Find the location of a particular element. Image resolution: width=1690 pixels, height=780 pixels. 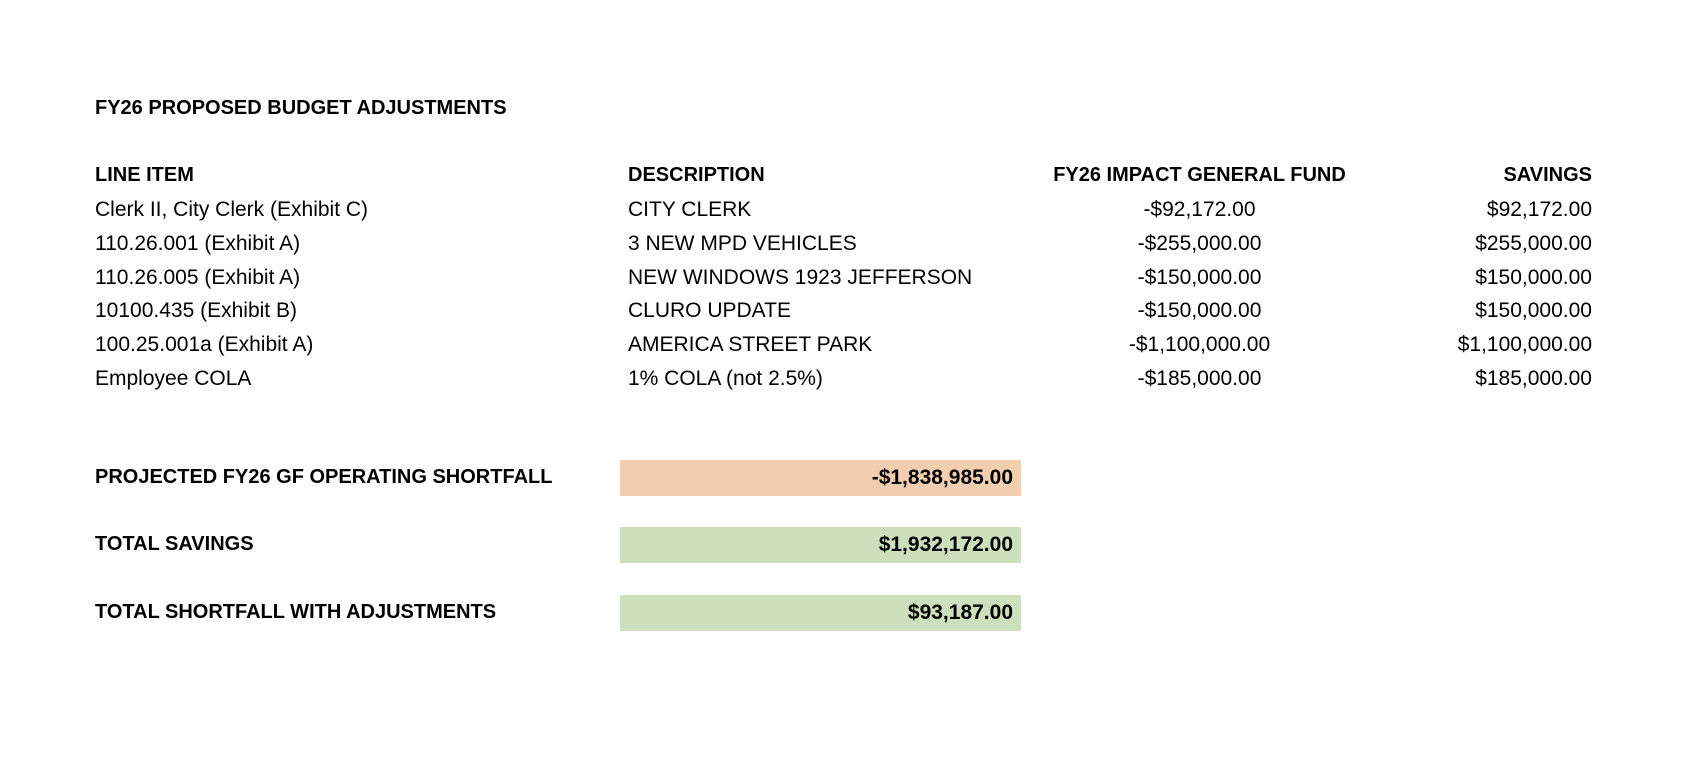

description-cell: CLURO UPDATE is located at coordinates (709, 311).